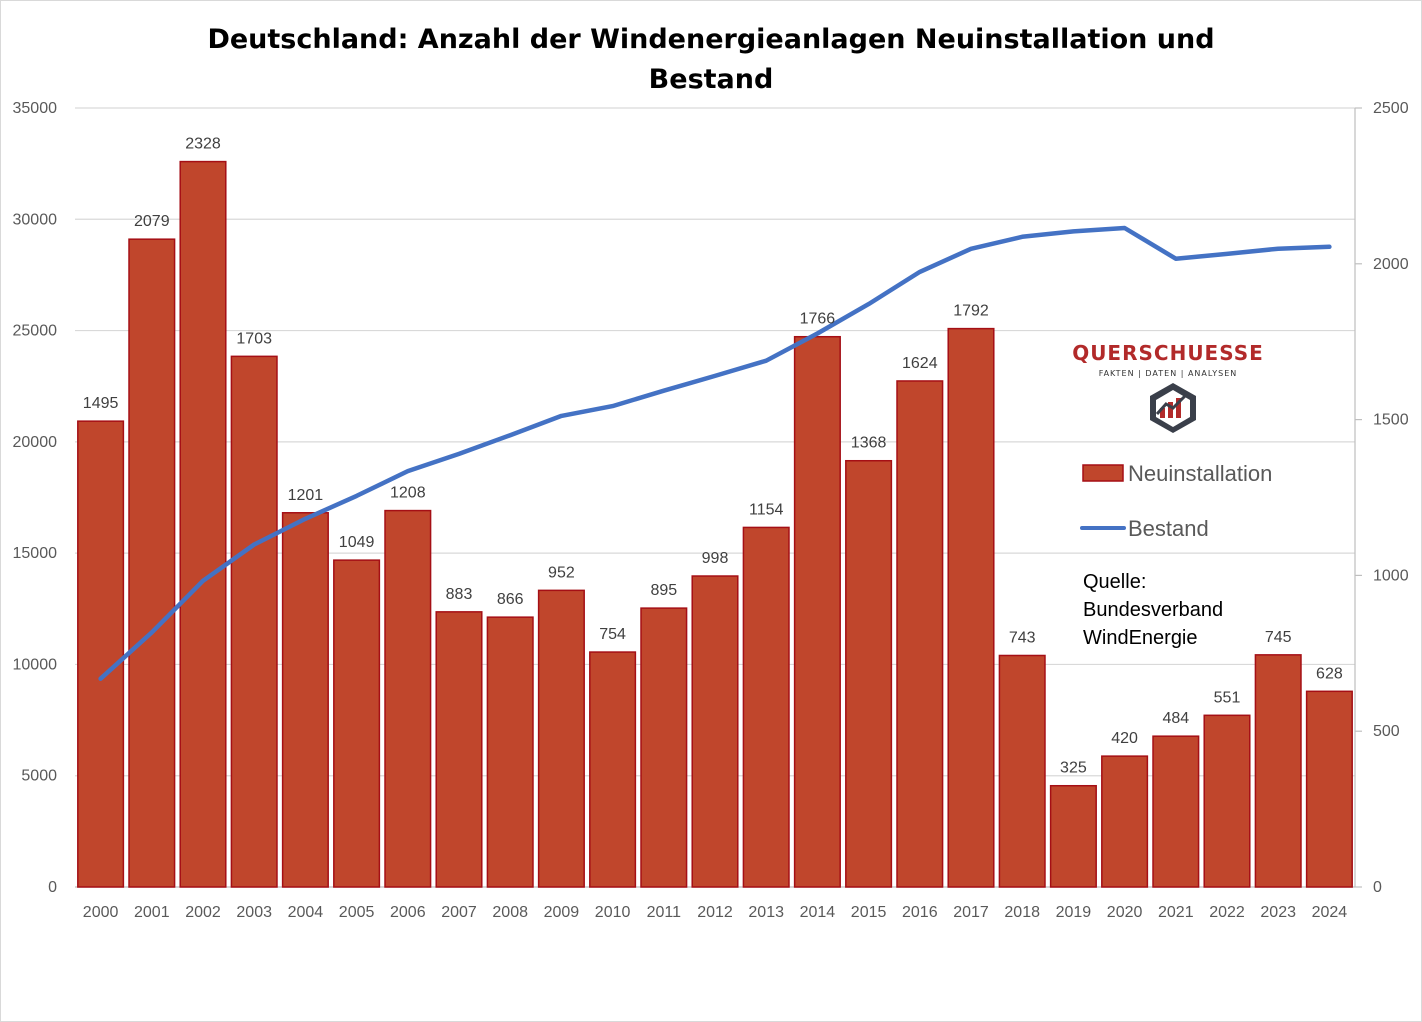 Image resolution: width=1422 pixels, height=1022 pixels. I want to click on x-tick-label-2004: 2004, so click(306, 912).